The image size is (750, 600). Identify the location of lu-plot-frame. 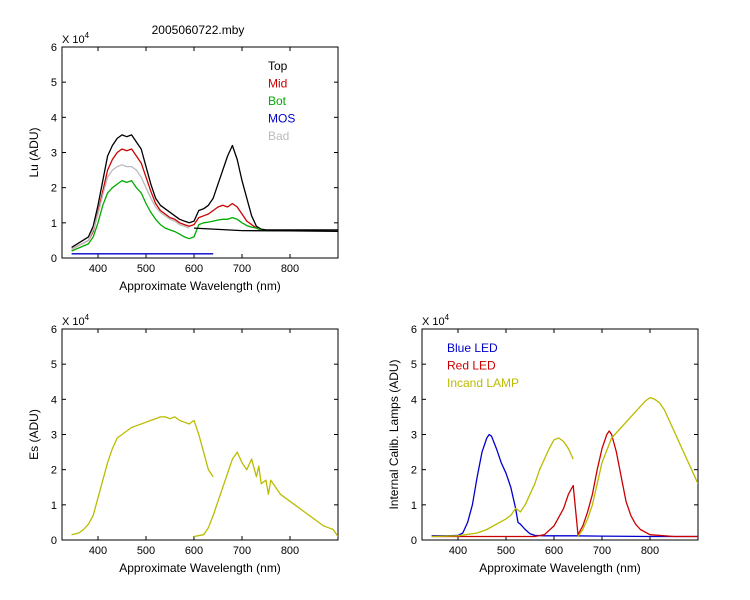
(200, 152).